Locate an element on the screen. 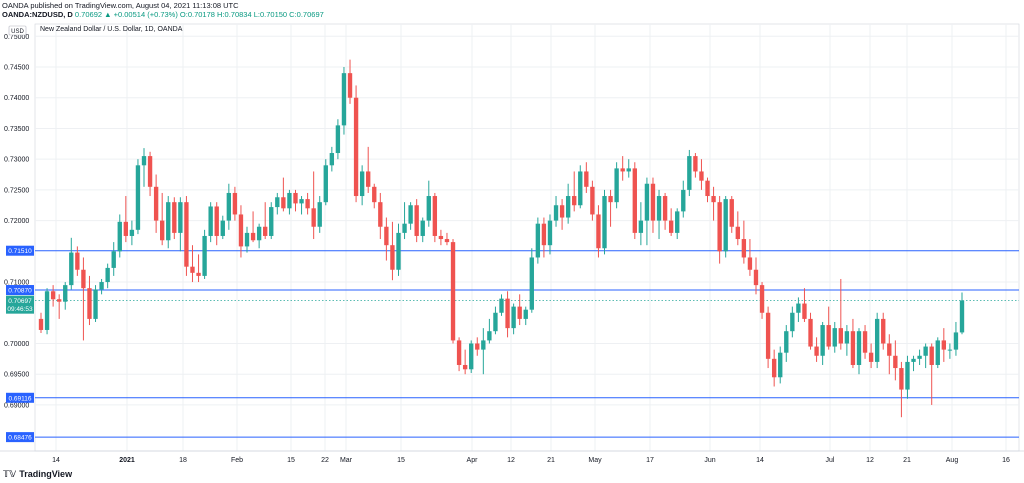 The width and height of the screenshot is (1024, 483). x-tick-label: 2021 is located at coordinates (127, 460).